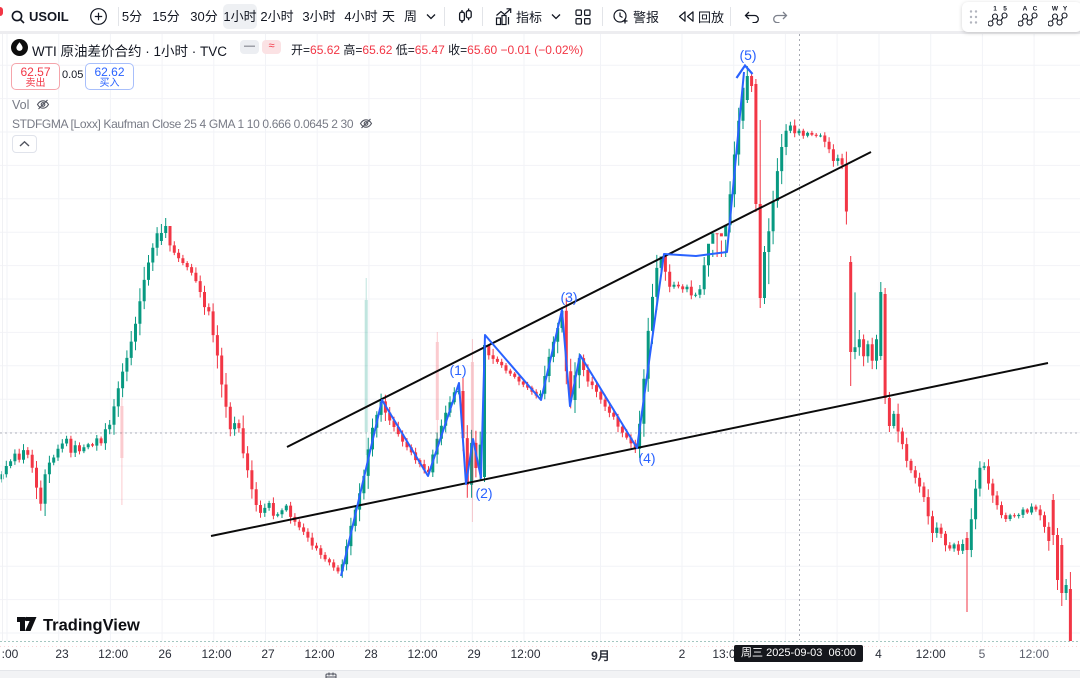  Describe the element at coordinates (1065, 9) in the screenshot. I see `svg-text: Y` at that location.